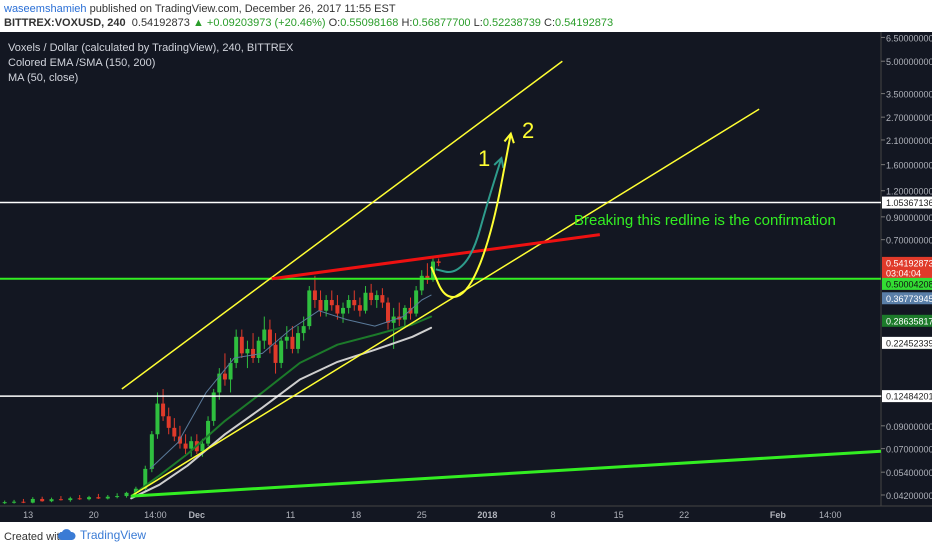 Image resolution: width=932 pixels, height=550 pixels. I want to click on price-change: ▲ +0.09203973 (+20.46%), so click(259, 23).